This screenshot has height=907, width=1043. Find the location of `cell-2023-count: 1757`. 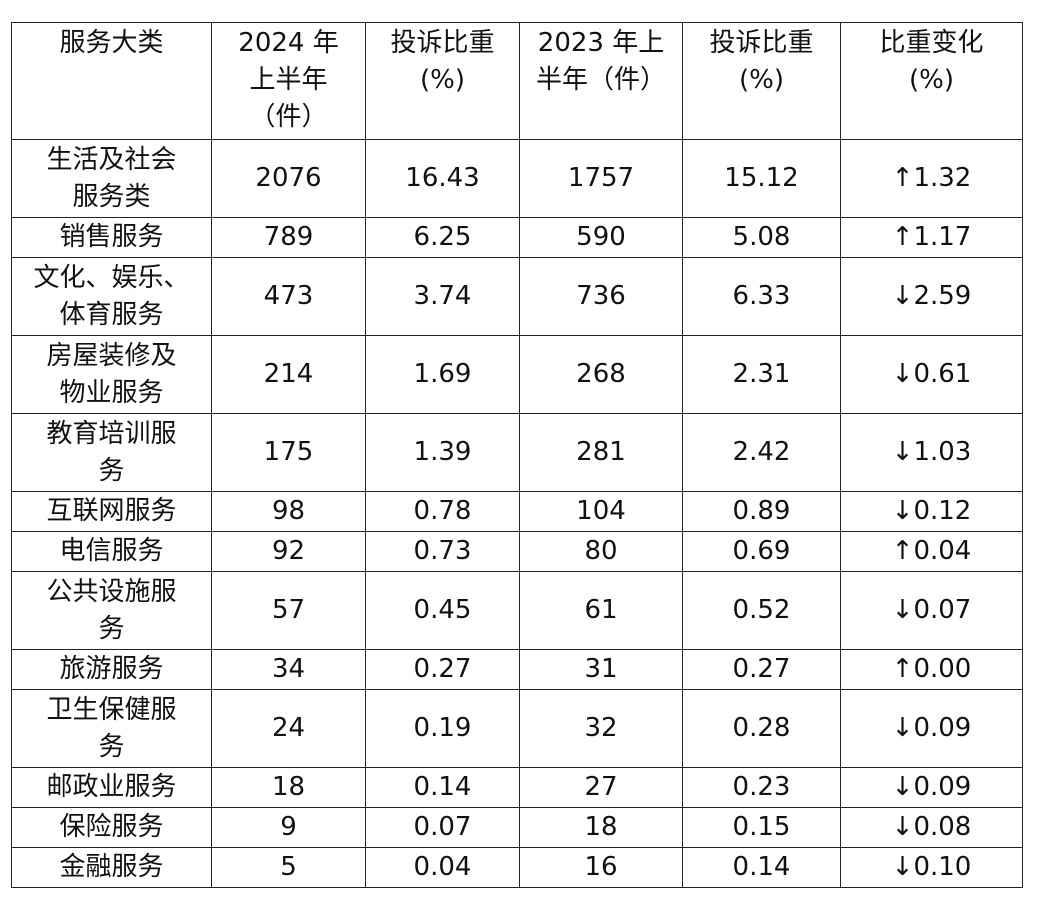

cell-2023-count: 1757 is located at coordinates (601, 178).